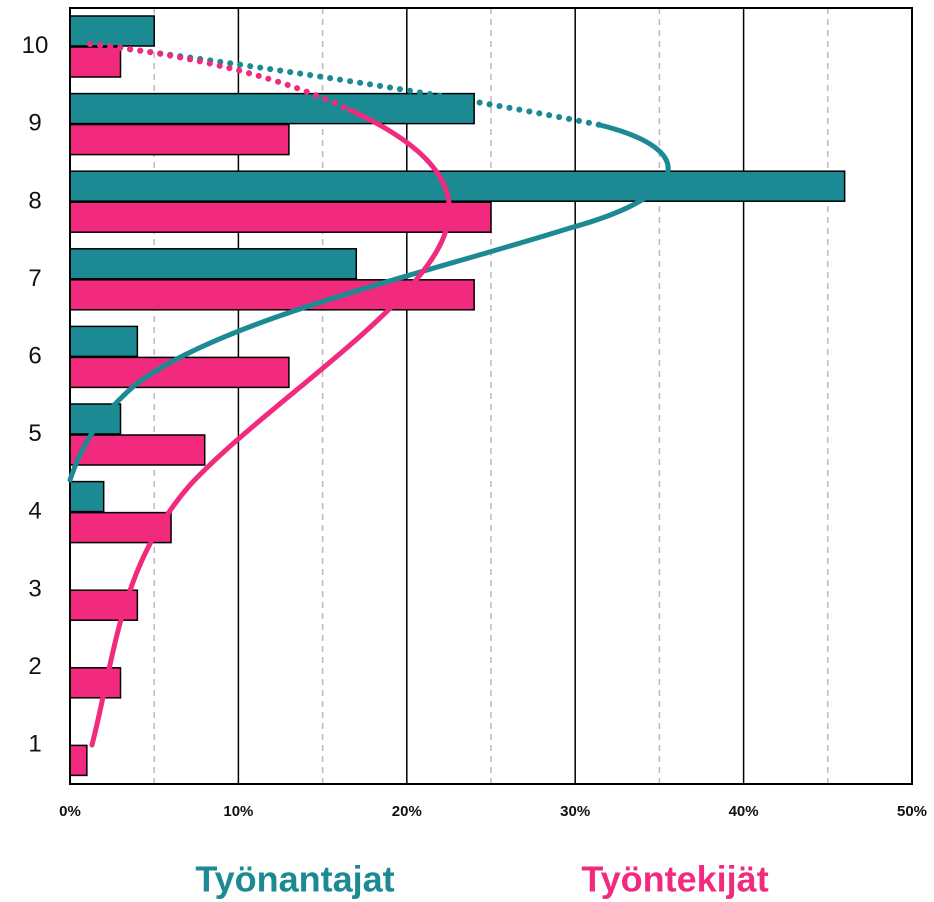 This screenshot has height=902, width=934. Describe the element at coordinates (34, 666) in the screenshot. I see `y-tick-label: 2` at that location.